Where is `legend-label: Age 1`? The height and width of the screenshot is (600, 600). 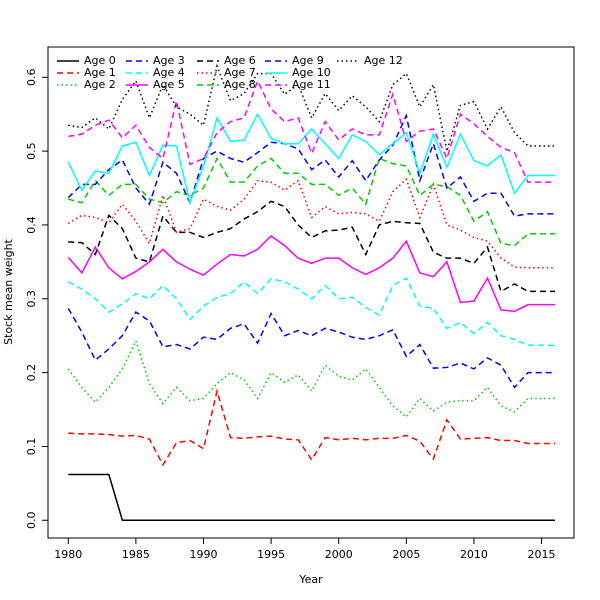 legend-label: Age 1 is located at coordinates (100, 72).